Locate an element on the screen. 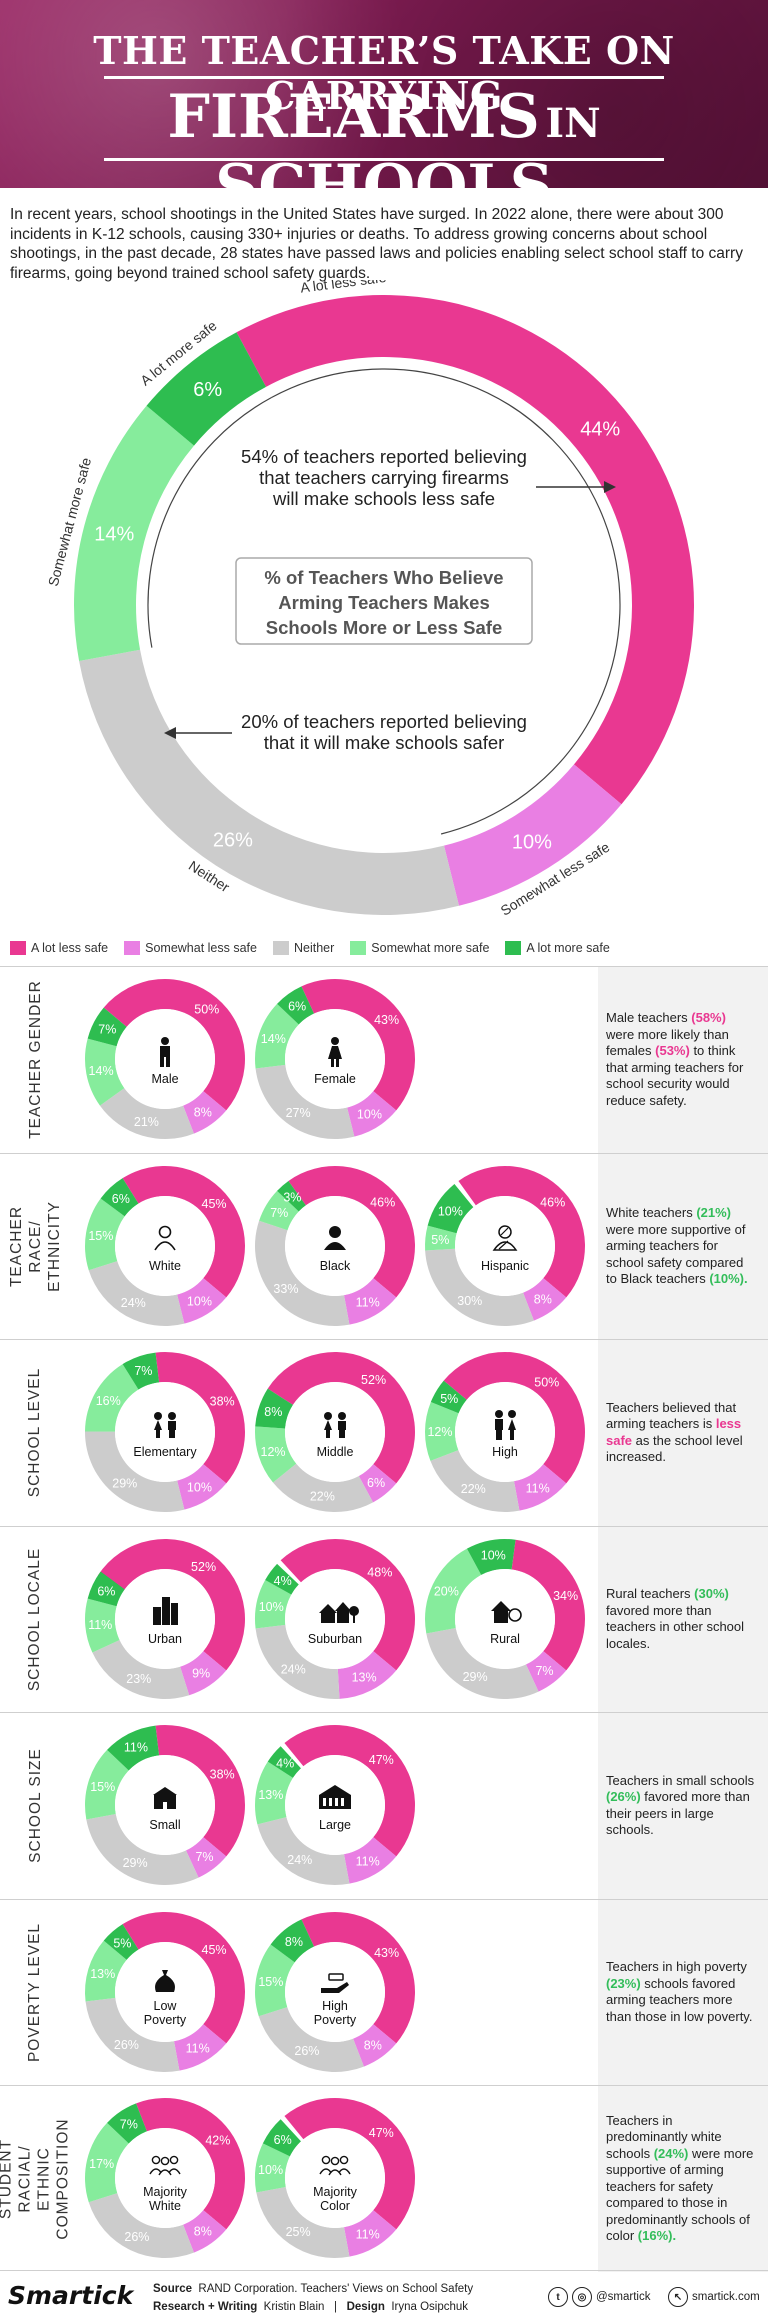 The image size is (768, 2321). research-name: Kristin Blain is located at coordinates (294, 2307).